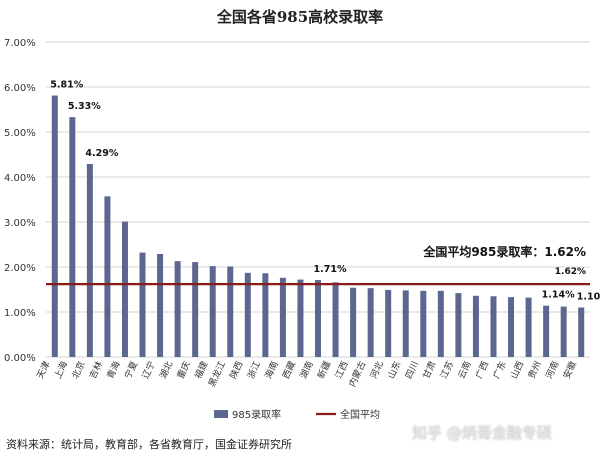 This screenshot has width=600, height=457. I want to click on x-tick-label: 甘肃, so click(429, 369).